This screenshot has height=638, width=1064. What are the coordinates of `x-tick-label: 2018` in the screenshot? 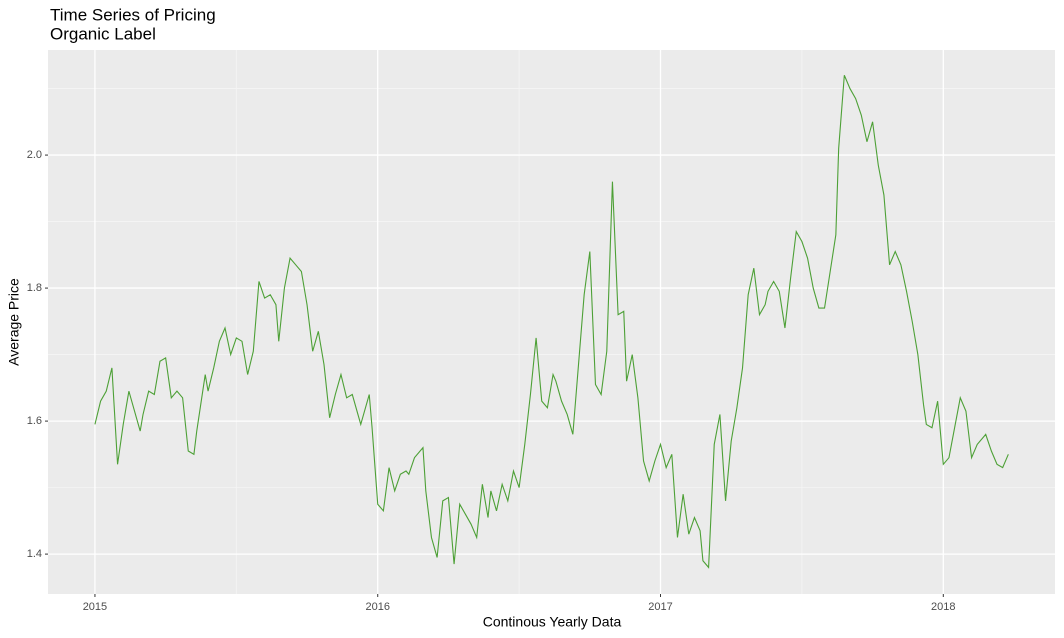 It's located at (943, 607).